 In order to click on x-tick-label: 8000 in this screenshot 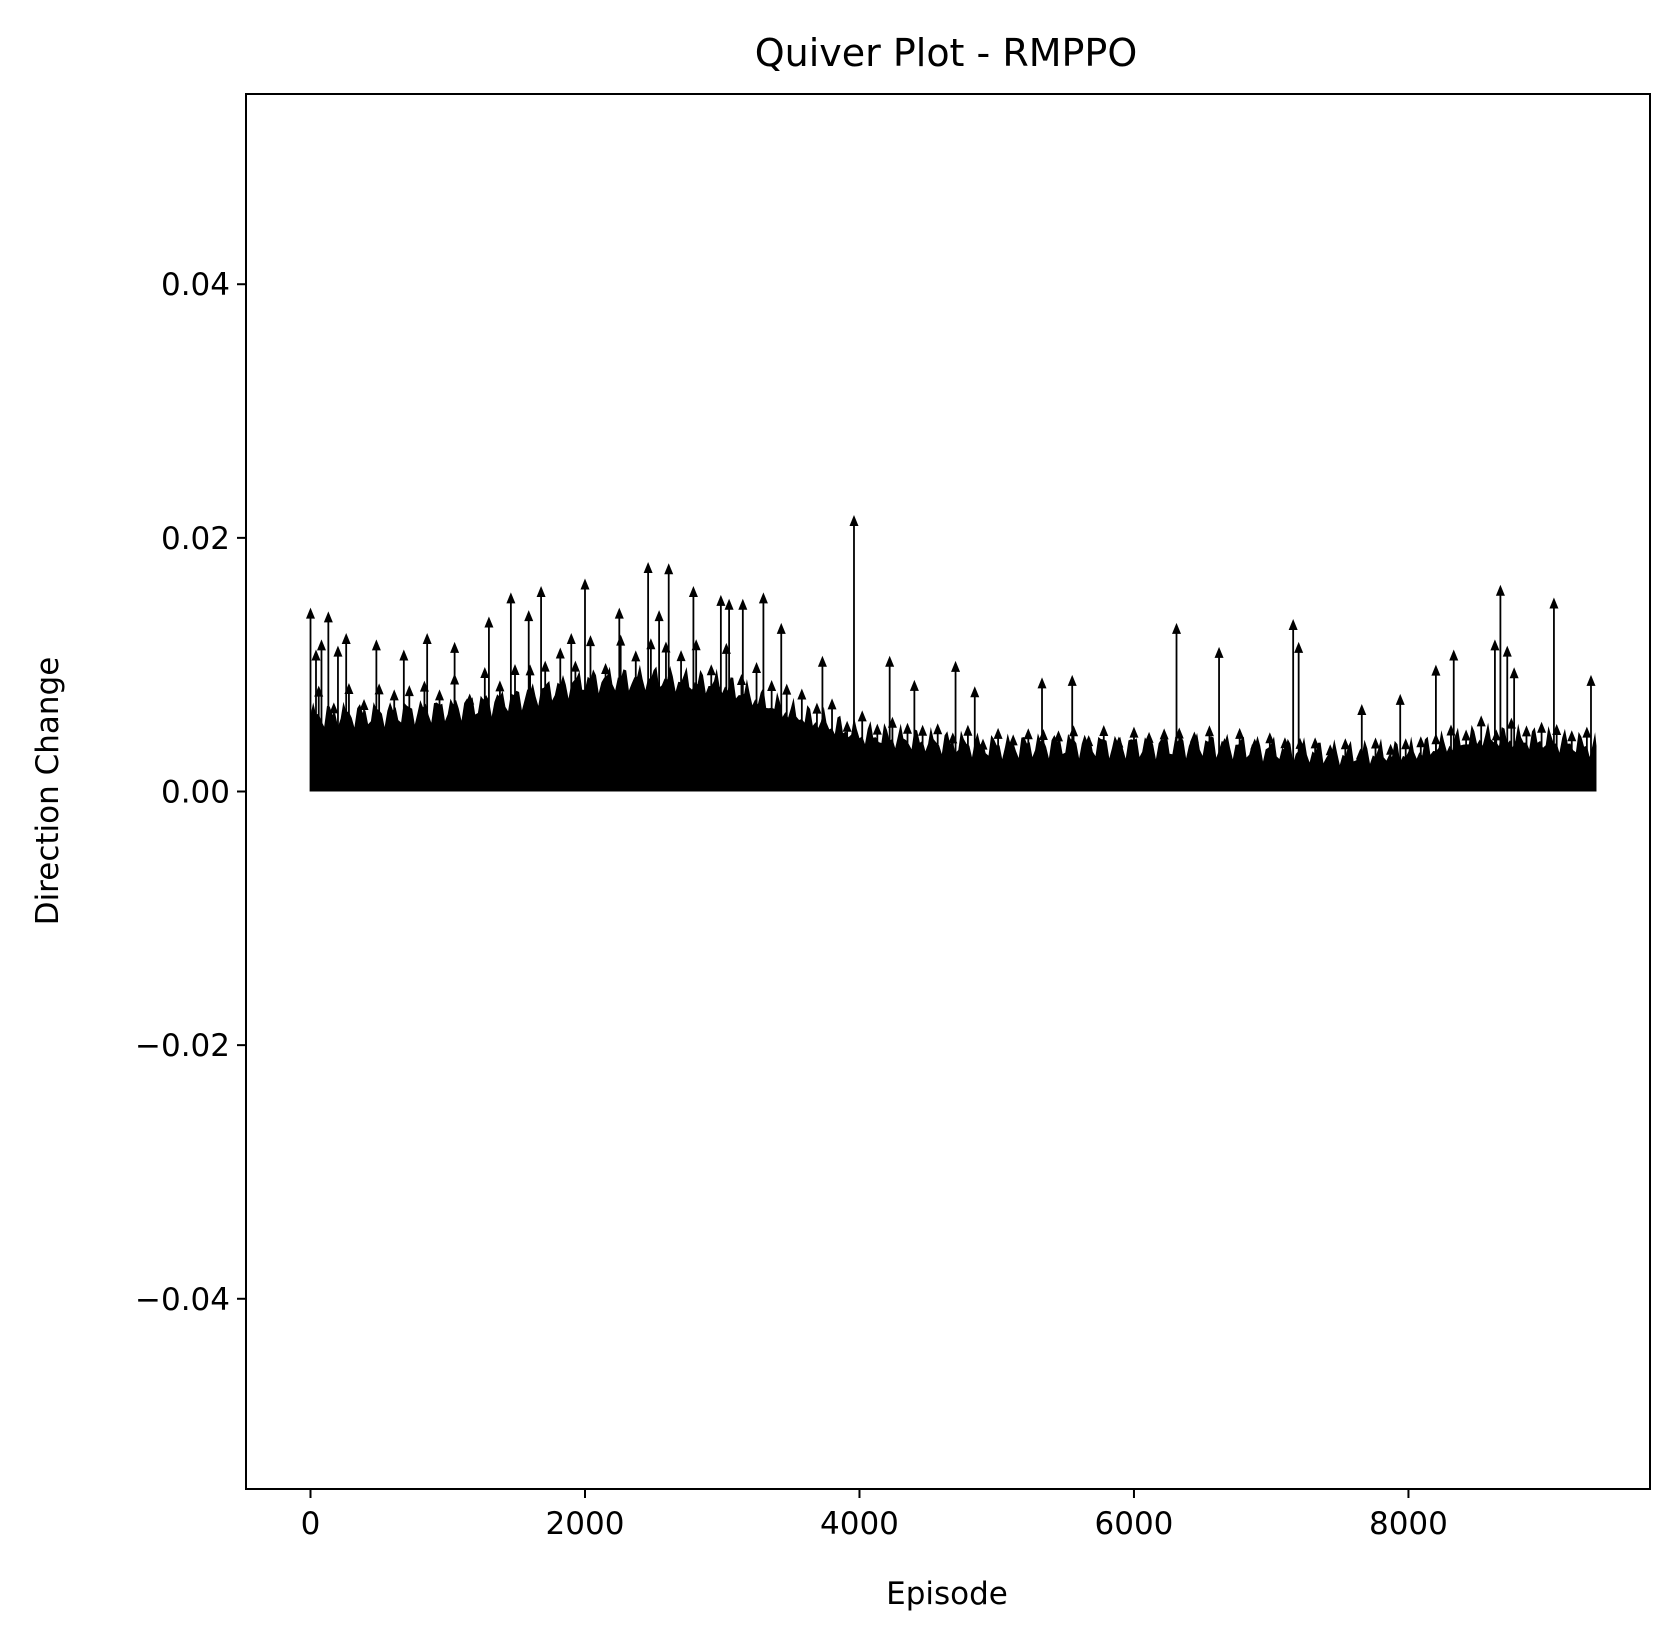, I will do `click(1408, 1524)`.